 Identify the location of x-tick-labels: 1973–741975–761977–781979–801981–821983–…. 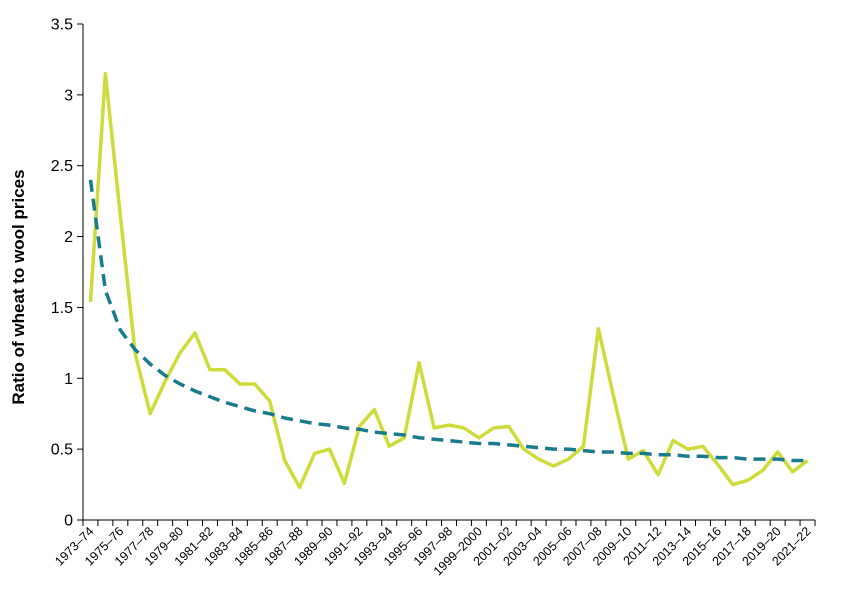
(434, 549).